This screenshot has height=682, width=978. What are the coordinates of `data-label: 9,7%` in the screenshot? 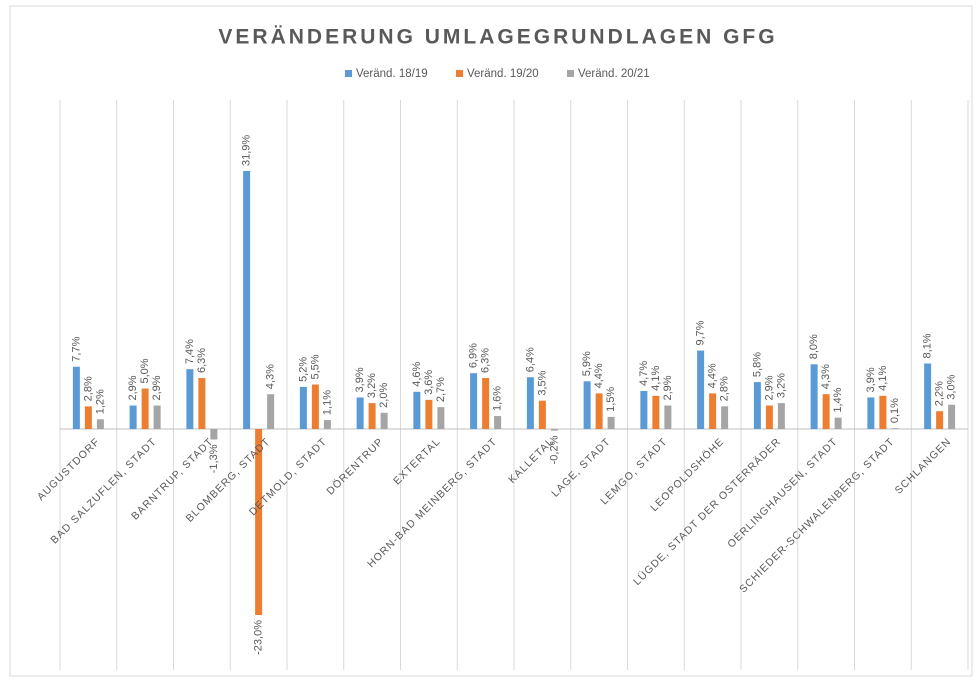 It's located at (701, 332).